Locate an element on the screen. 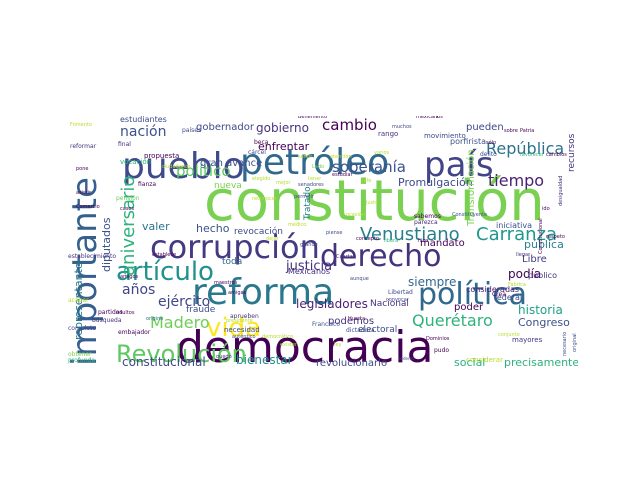 The height and width of the screenshot is (480, 640). word-52: recursos is located at coordinates (572, 152).